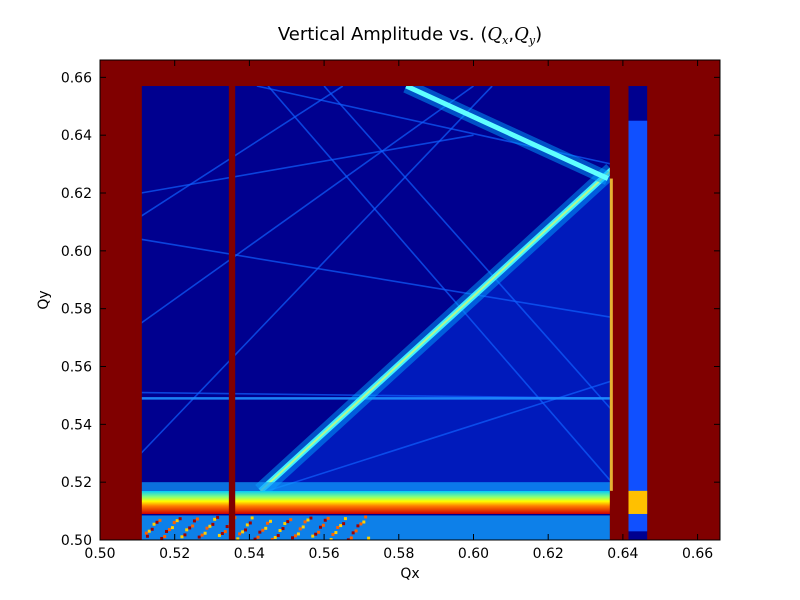  Describe the element at coordinates (409, 574) in the screenshot. I see `x-axis-label: Qx` at that location.